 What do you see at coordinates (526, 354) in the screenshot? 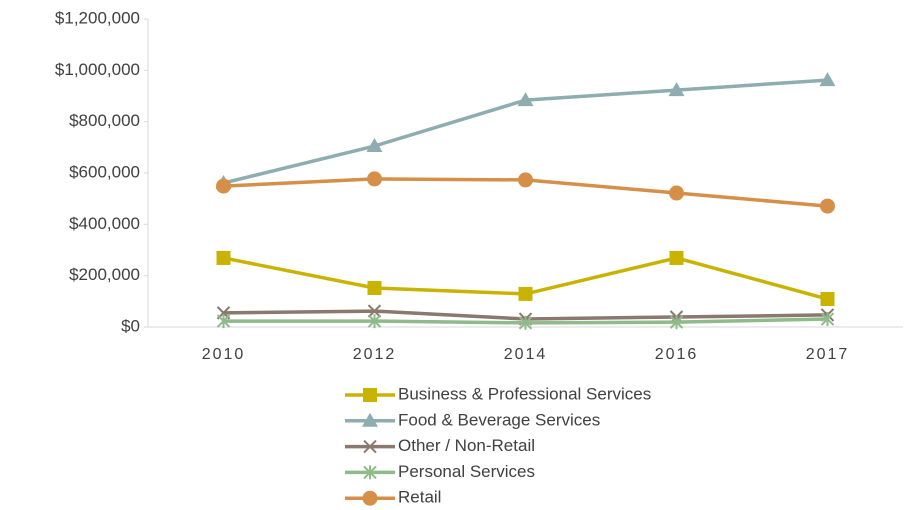
I see `x-tick-label: 2014` at bounding box center [526, 354].